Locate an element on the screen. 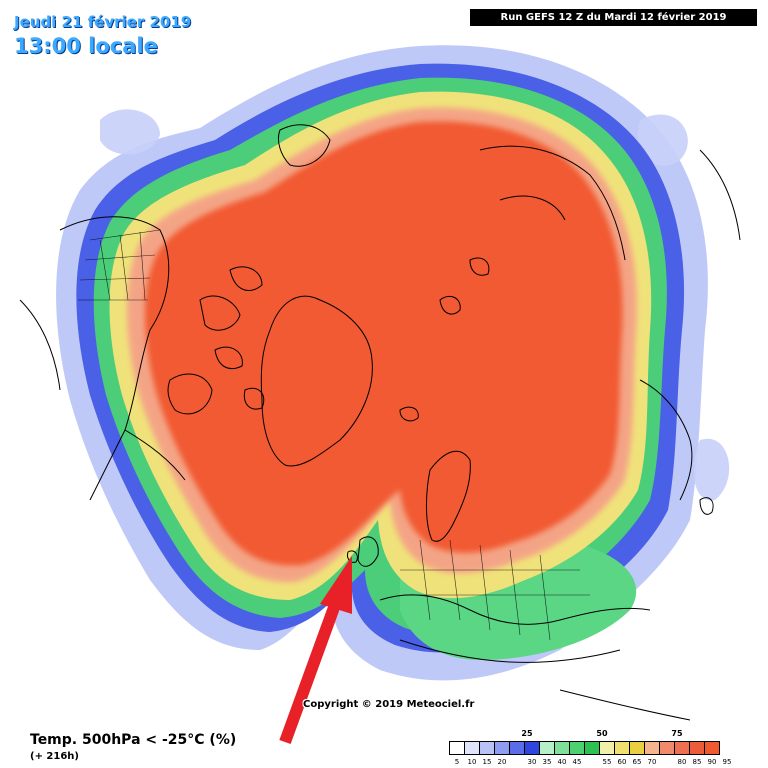 This screenshot has height=768, width=768. legend-major-label: 75 is located at coordinates (677, 733).